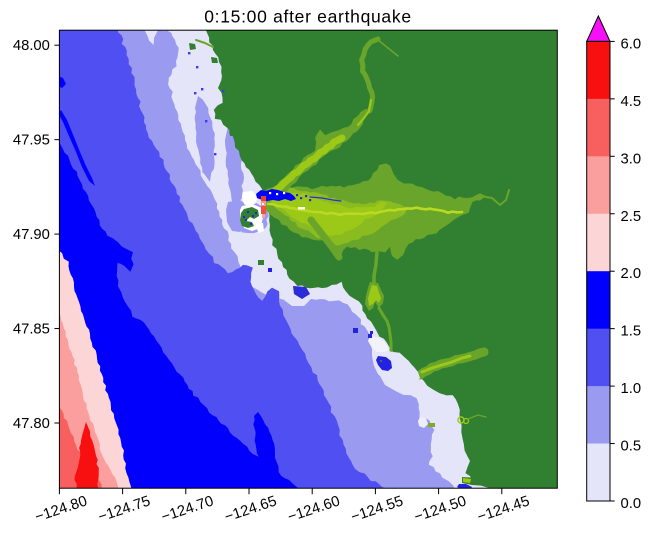 The width and height of the screenshot is (651, 546). I want to click on svg-text: 3.0, so click(631, 159).